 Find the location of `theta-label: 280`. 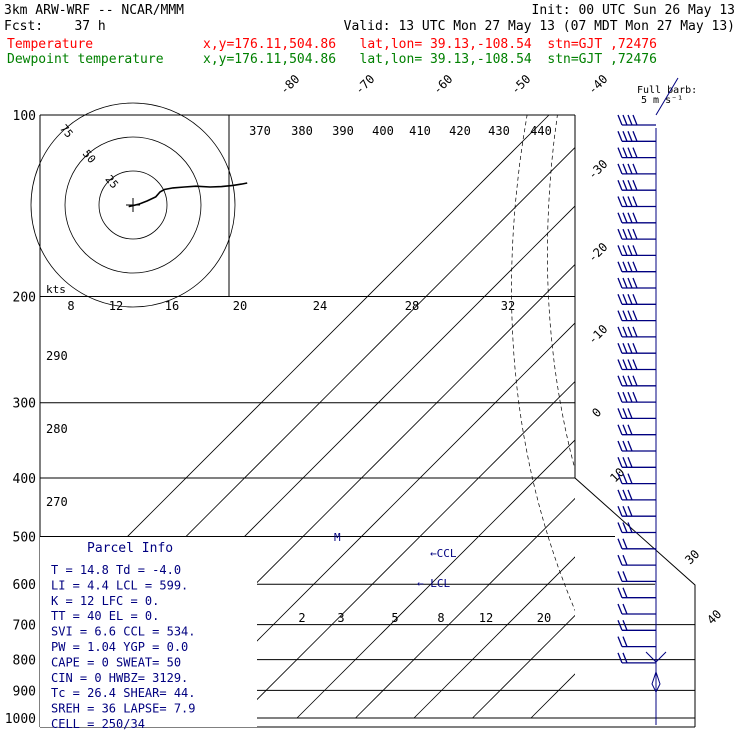

theta-label: 280 is located at coordinates (57, 429).